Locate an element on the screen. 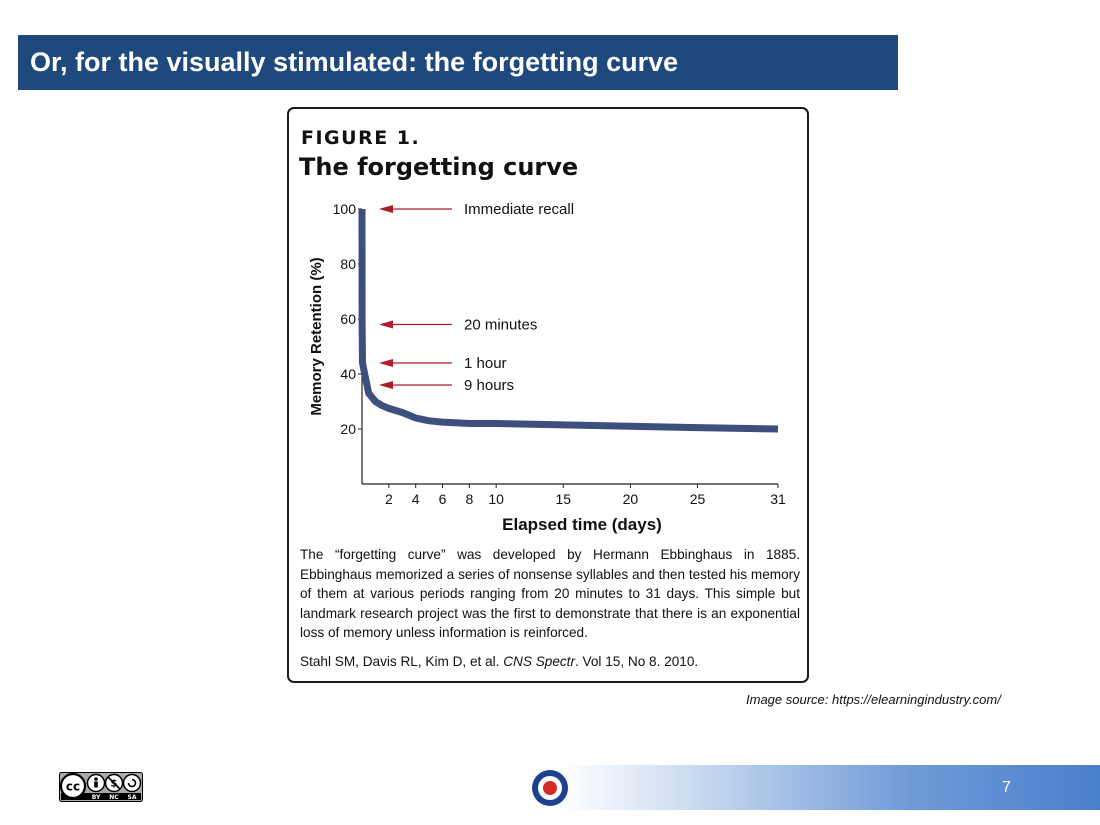 The image size is (1100, 825). cc-label-nc: NC is located at coordinates (114, 797).